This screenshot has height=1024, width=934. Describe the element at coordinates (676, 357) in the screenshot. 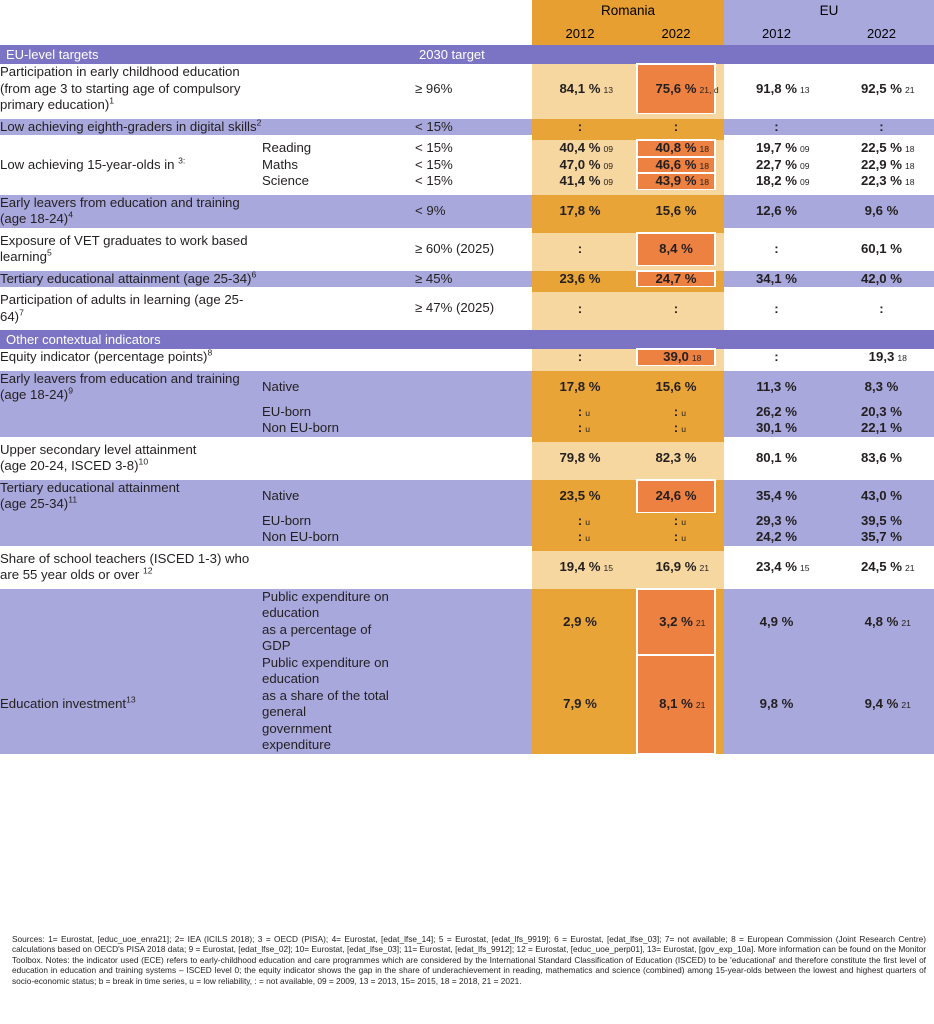

I see `cell-romania-2022: 39,0 18` at that location.